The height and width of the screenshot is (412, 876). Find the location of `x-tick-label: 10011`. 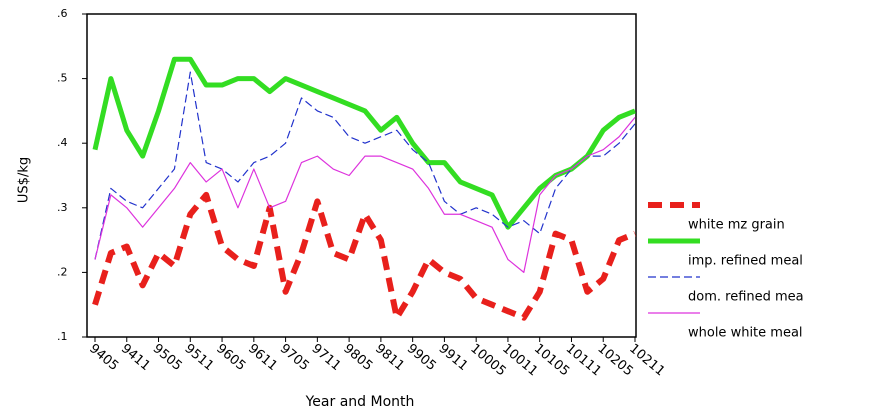

x-tick-label: 10011 is located at coordinates (519, 360).